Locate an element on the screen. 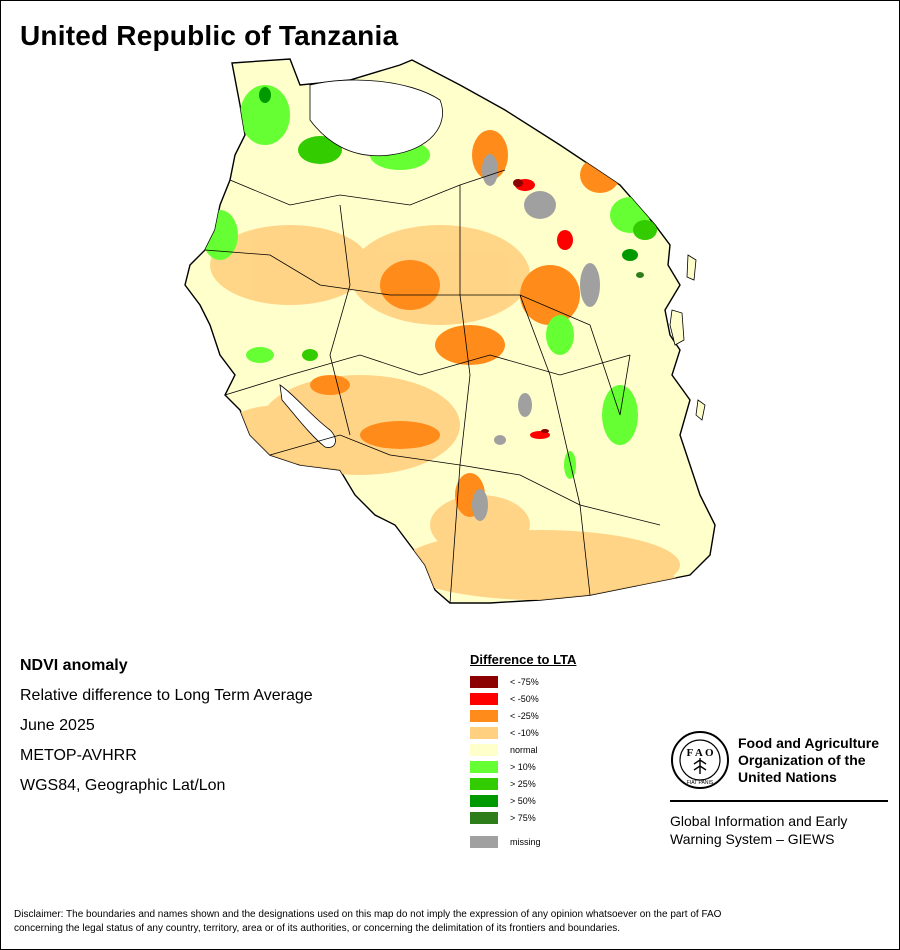  legend-label: > 10% is located at coordinates (523, 766).